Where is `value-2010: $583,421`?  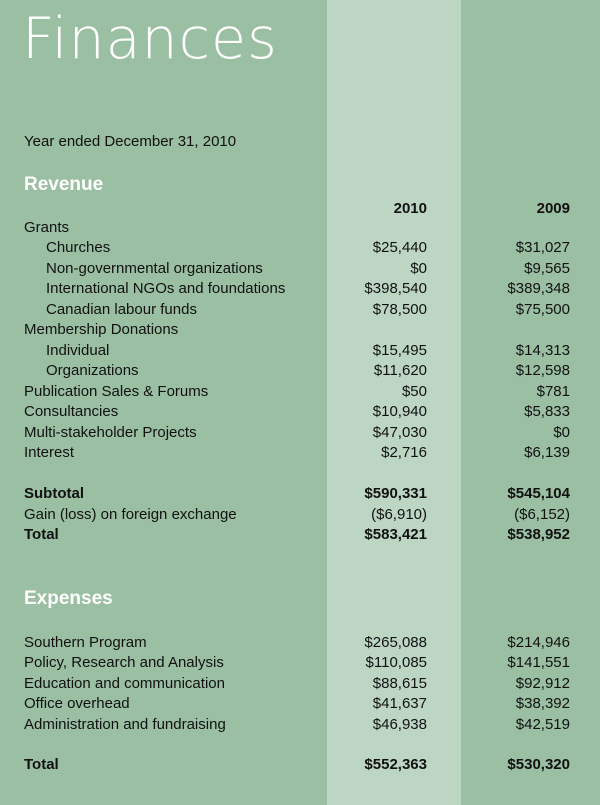 value-2010: $583,421 is located at coordinates (395, 534).